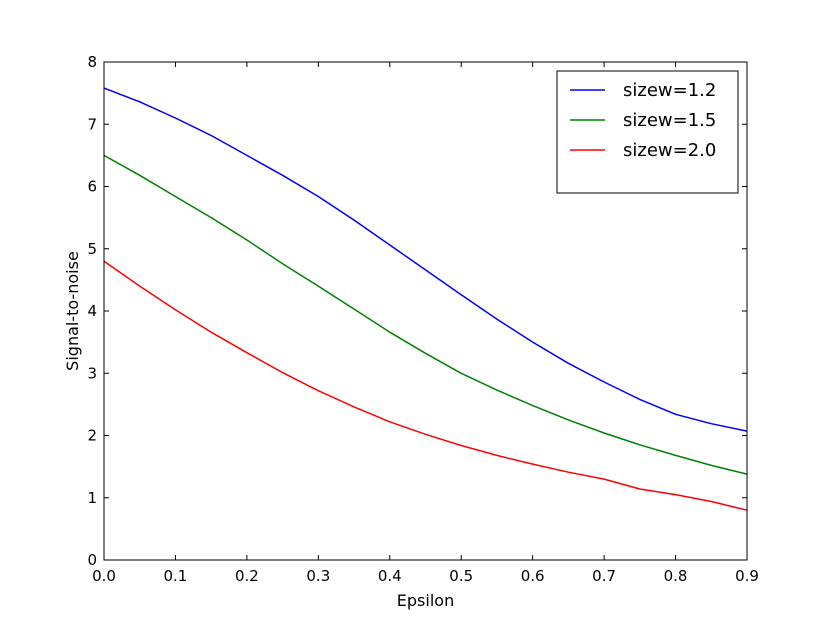  What do you see at coordinates (247, 576) in the screenshot?
I see `x-tick-label: 0.2` at bounding box center [247, 576].